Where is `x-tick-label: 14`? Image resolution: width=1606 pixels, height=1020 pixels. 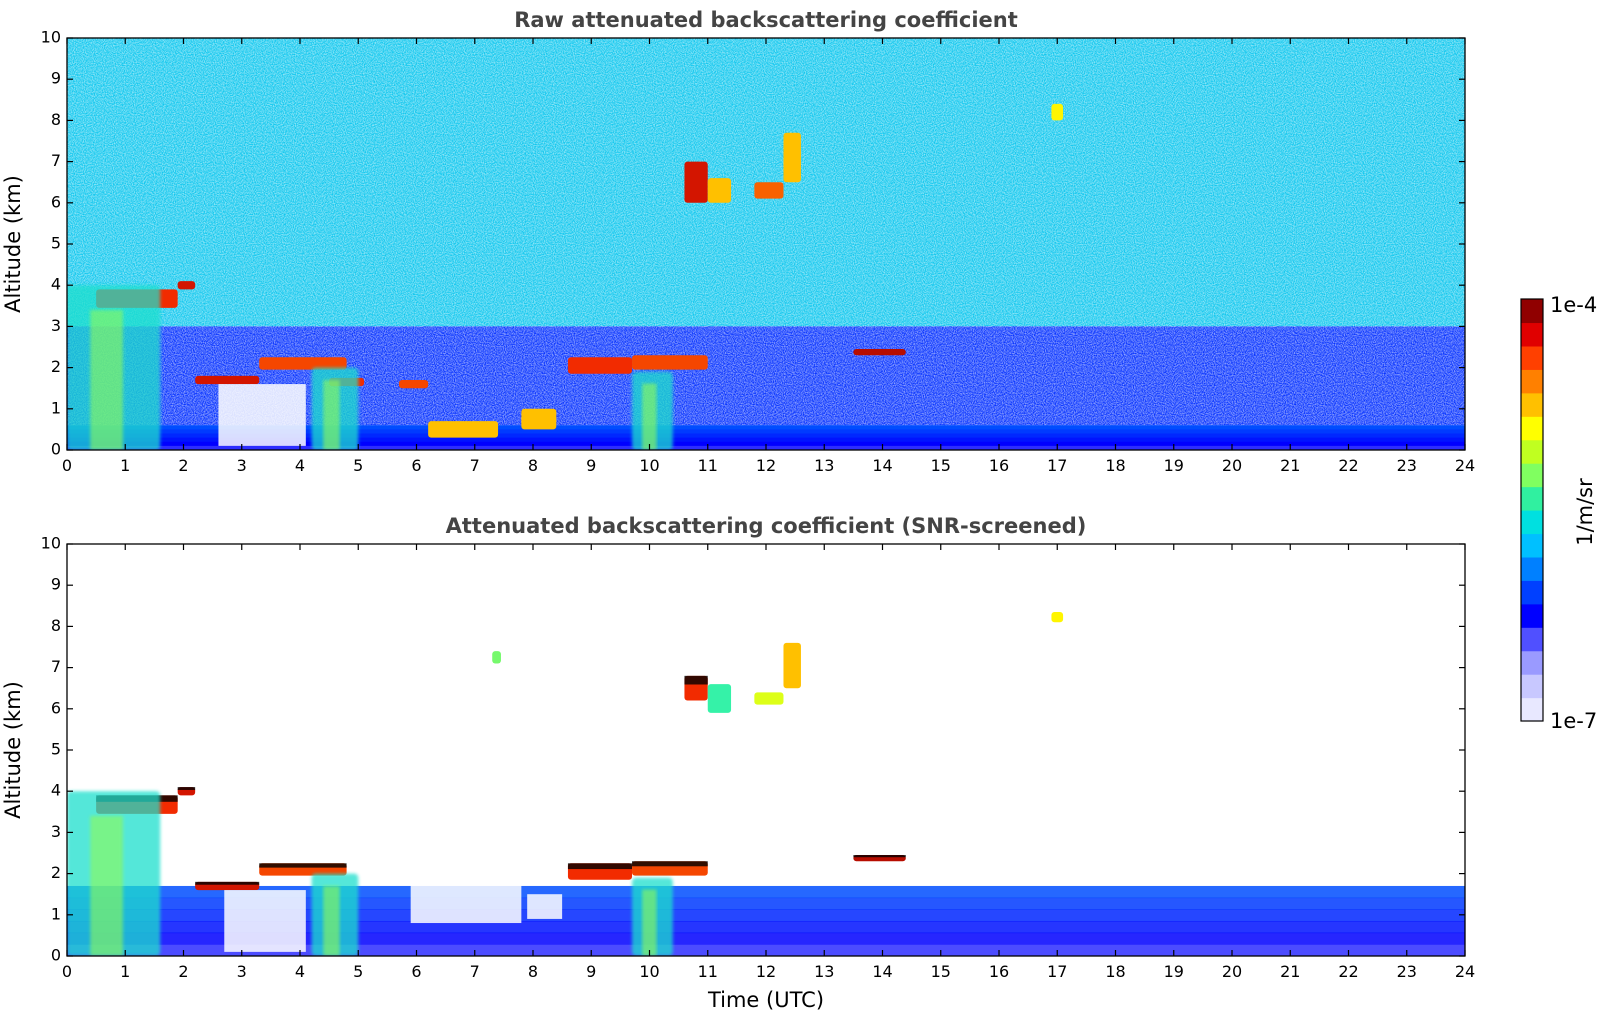
x-tick-label: 14 is located at coordinates (882, 971).